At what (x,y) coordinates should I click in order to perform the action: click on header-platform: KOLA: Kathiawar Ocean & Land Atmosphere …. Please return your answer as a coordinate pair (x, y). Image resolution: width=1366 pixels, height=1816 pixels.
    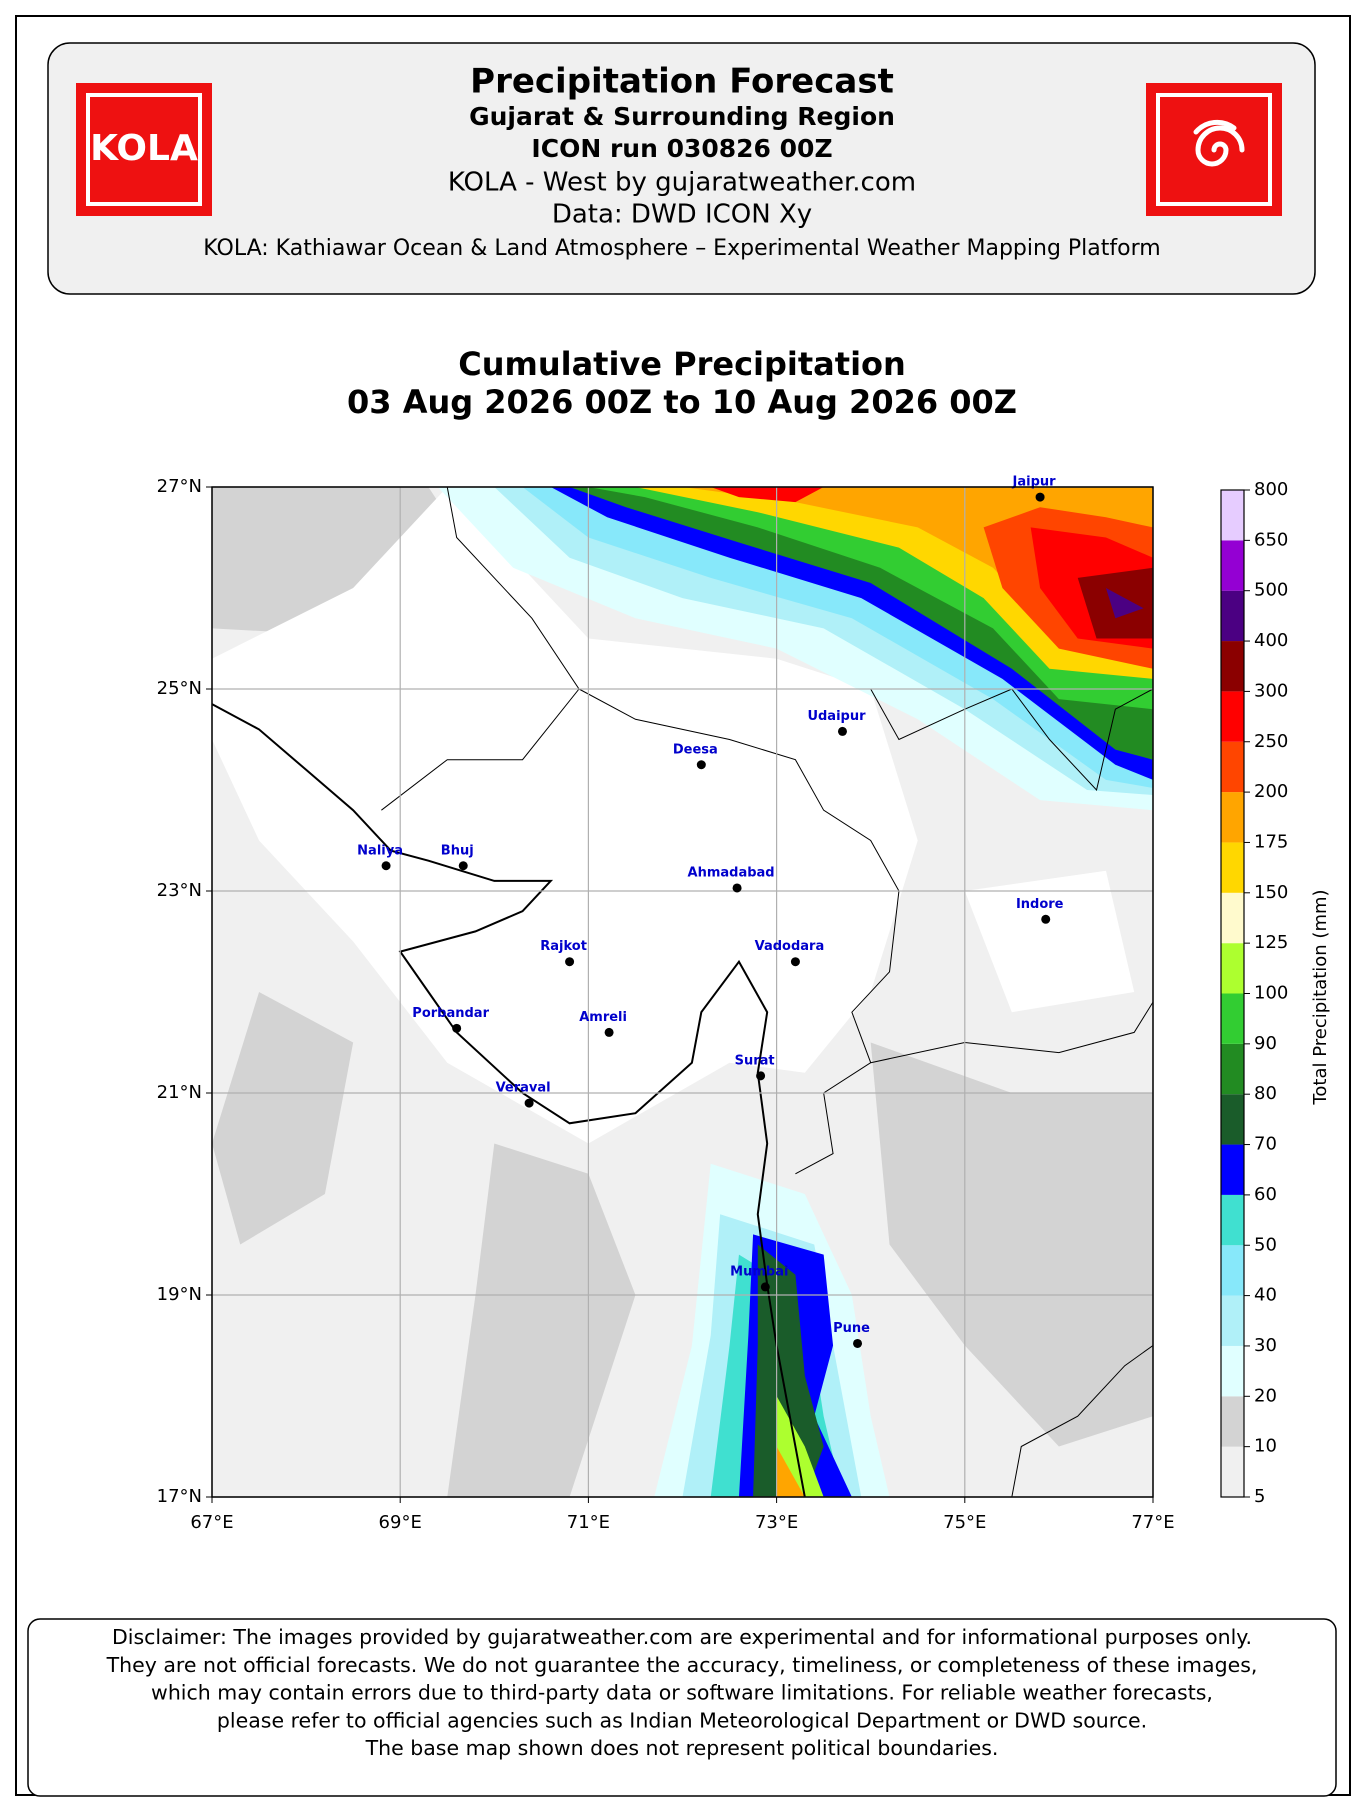
    Looking at the image, I should click on (681, 248).